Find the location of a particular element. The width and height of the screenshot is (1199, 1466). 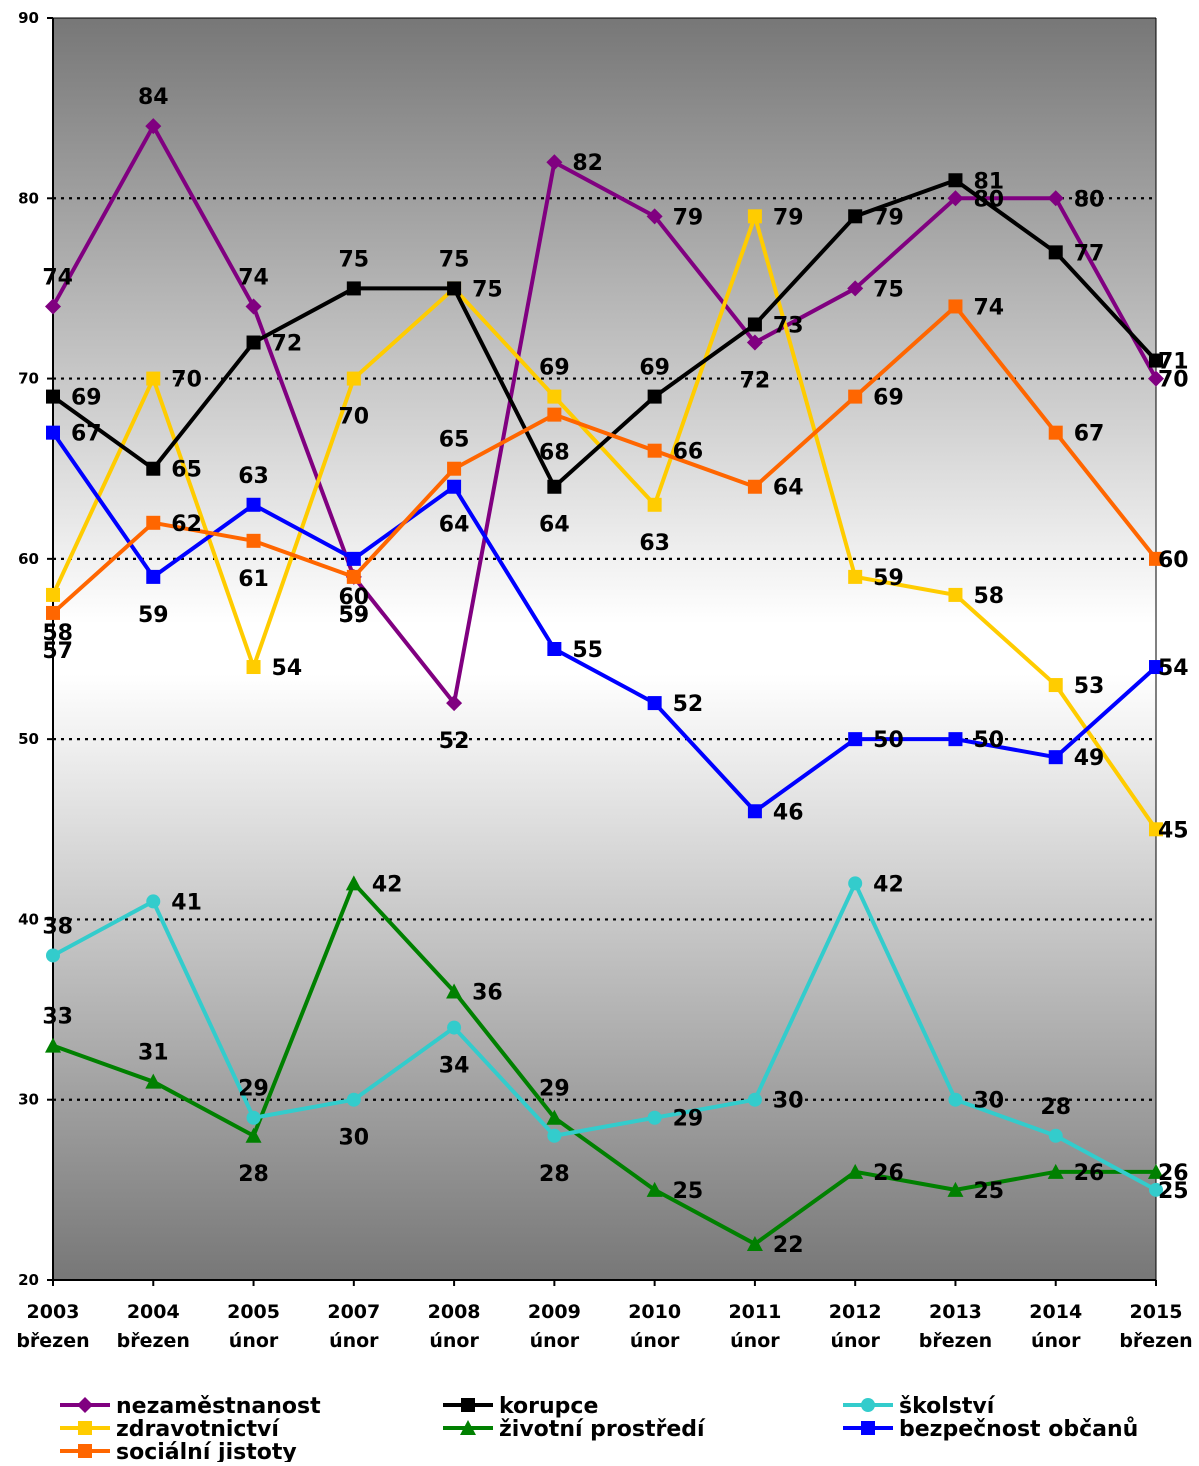

data-label: 59 is located at coordinates (354, 615).